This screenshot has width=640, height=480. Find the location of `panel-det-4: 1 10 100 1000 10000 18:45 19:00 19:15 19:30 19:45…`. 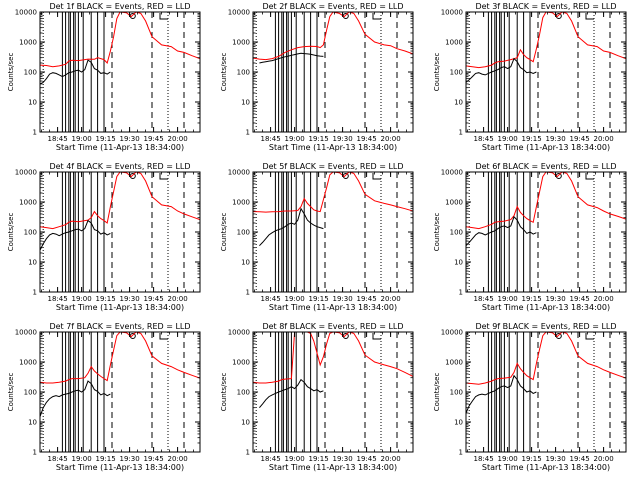

panel-det-4: 1 10 100 1000 10000 18:45 19:00 19:15 19:30 19:45… is located at coordinates (104, 237).